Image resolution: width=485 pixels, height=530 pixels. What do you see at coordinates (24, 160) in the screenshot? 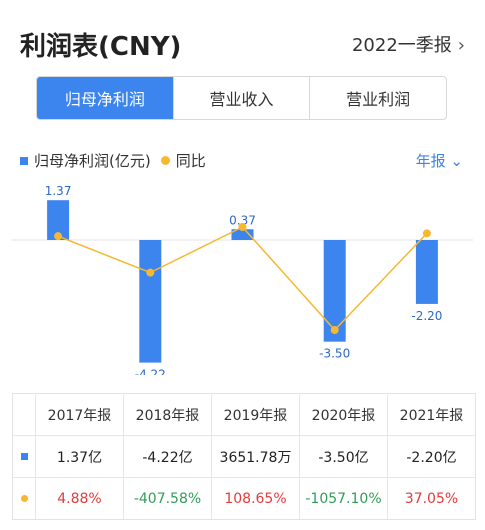
I see `bar-legend-marker` at bounding box center [24, 160].